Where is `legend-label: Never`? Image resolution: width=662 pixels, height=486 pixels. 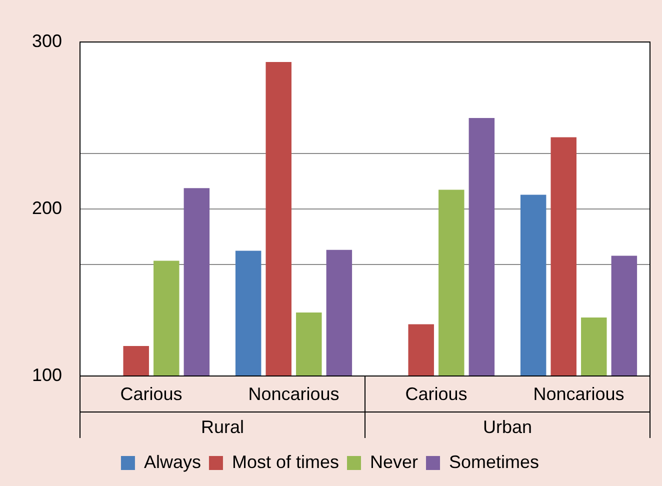 legend-label: Never is located at coordinates (394, 462).